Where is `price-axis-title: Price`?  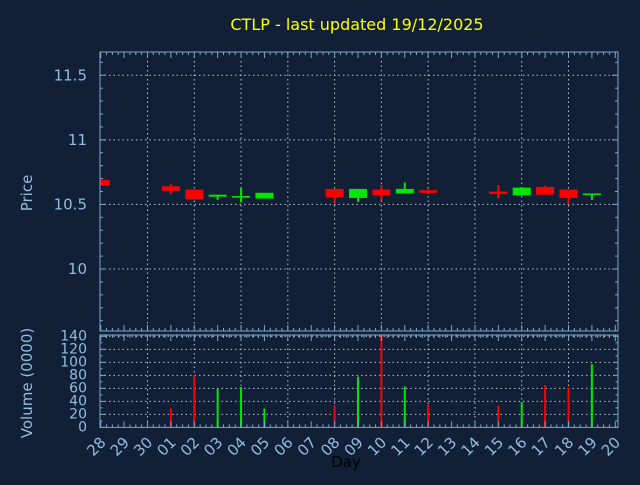
price-axis-title: Price is located at coordinates (27, 193).